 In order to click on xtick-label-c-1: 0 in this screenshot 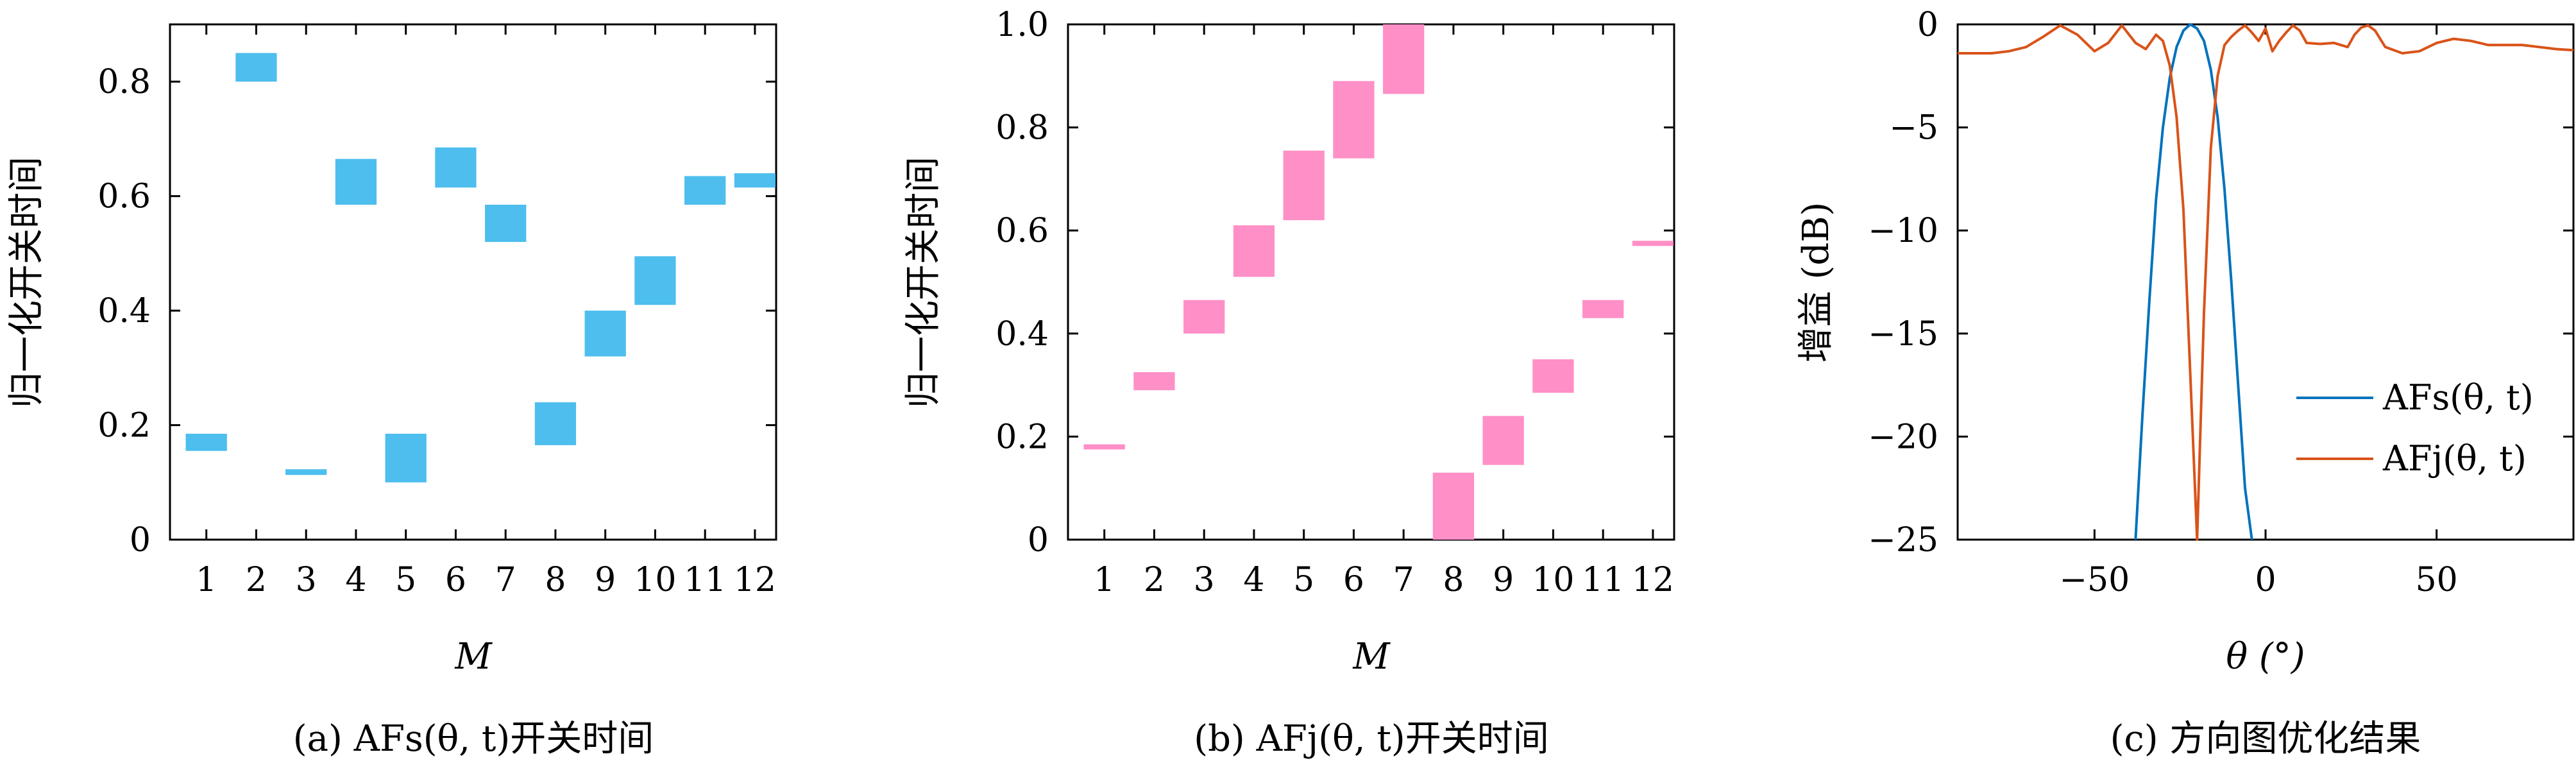, I will do `click(2265, 580)`.